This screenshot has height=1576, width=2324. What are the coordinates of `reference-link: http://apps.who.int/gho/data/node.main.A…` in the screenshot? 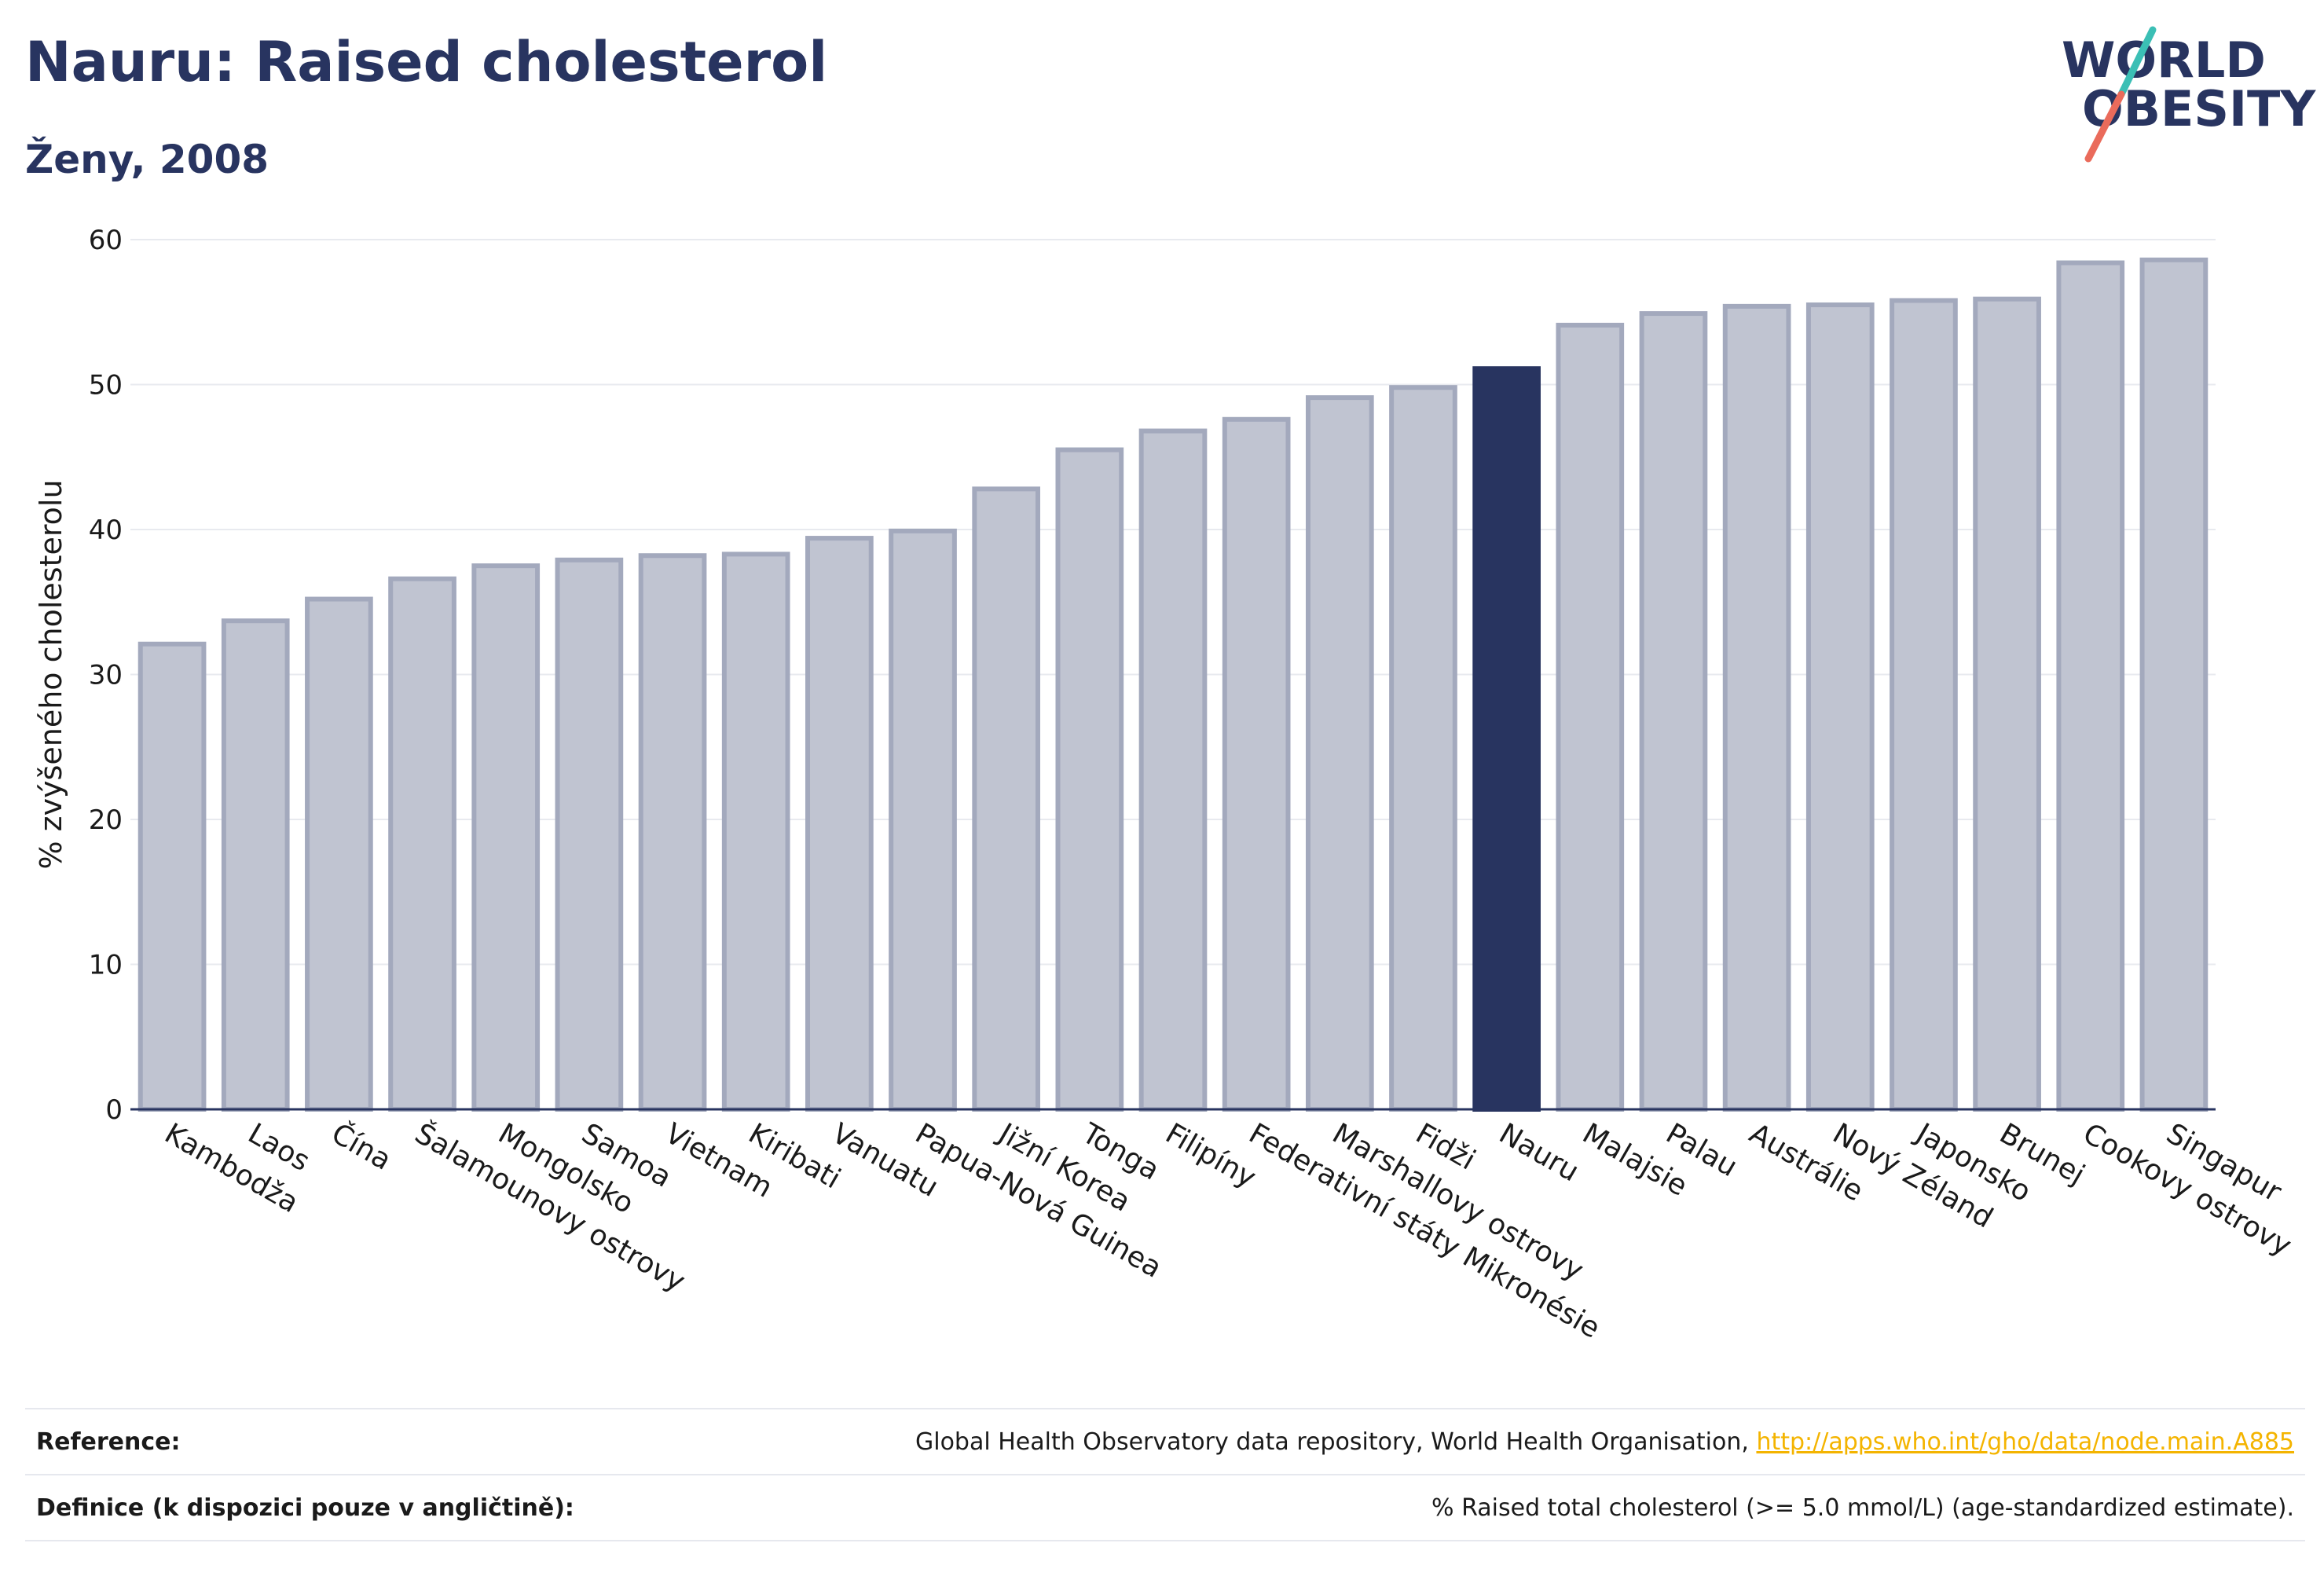 It's located at (2025, 1442).